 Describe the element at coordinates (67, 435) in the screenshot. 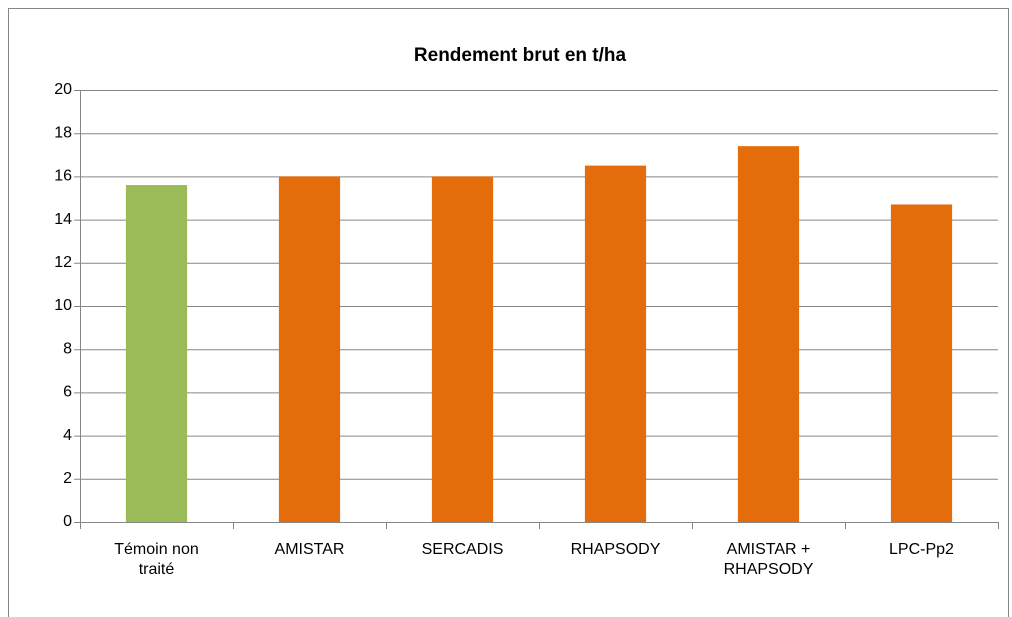

I see `y-tick-label: 4` at that location.